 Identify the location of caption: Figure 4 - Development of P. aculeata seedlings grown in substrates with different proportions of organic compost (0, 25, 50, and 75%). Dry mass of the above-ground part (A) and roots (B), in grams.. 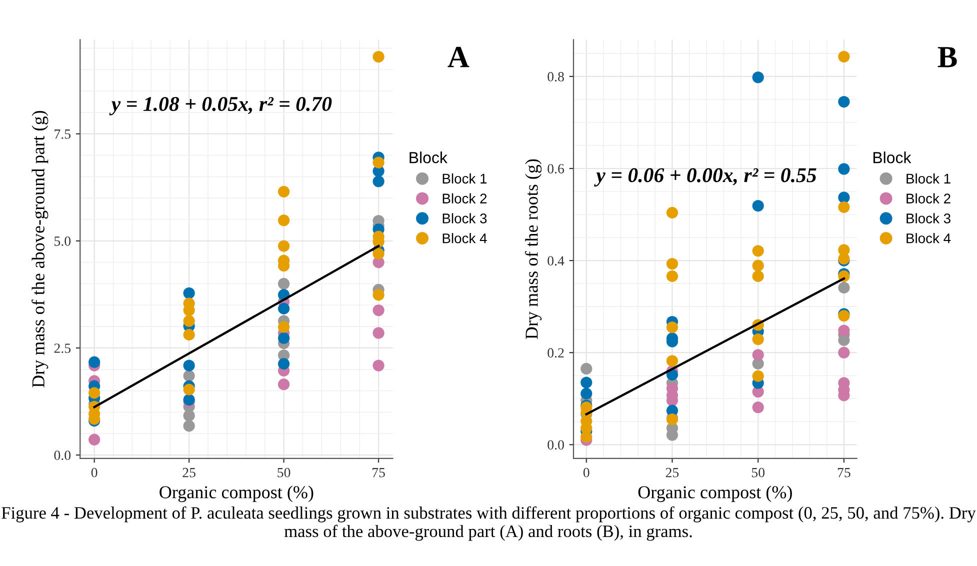
(489, 523).